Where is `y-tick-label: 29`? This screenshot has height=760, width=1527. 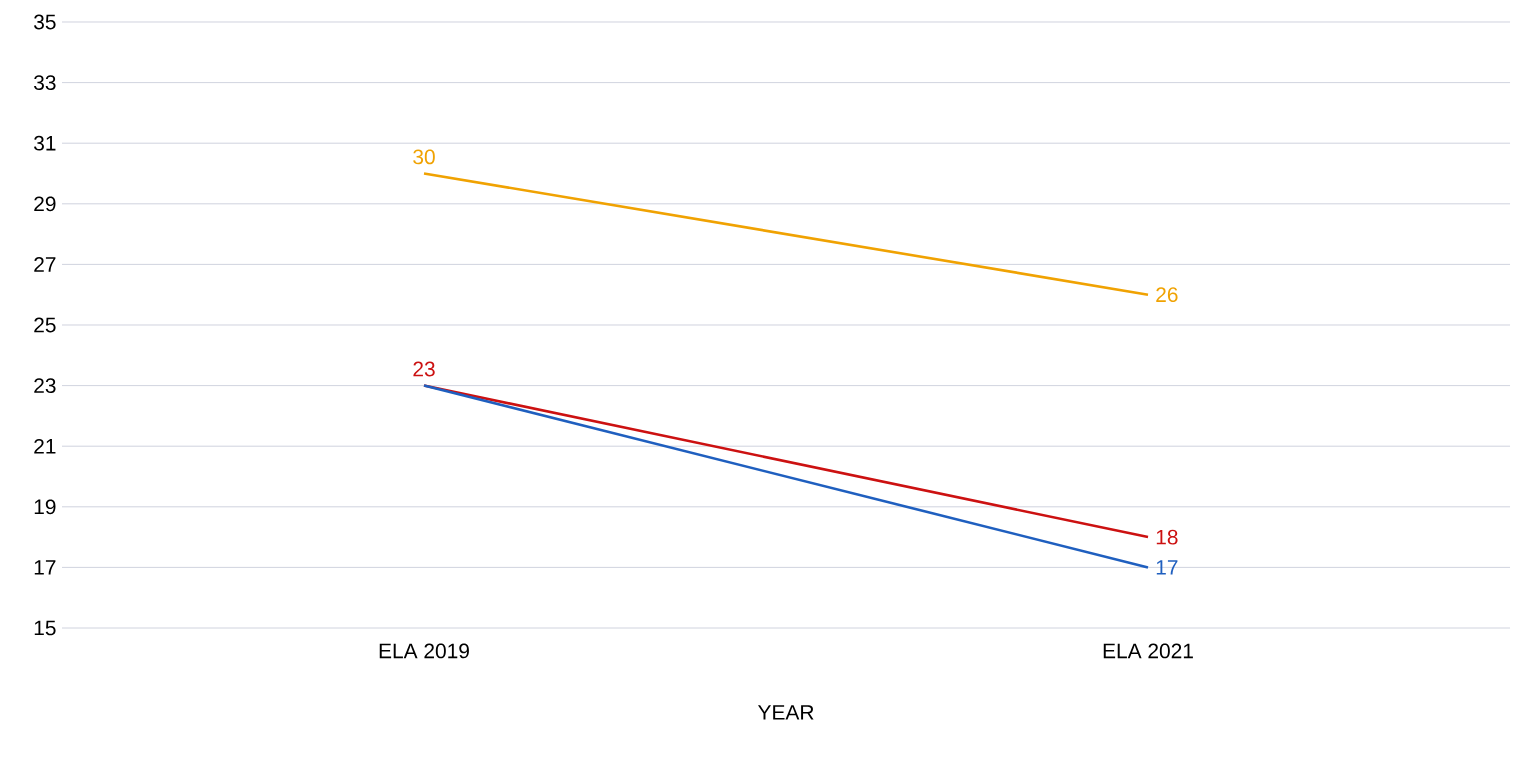 y-tick-label: 29 is located at coordinates (45, 204).